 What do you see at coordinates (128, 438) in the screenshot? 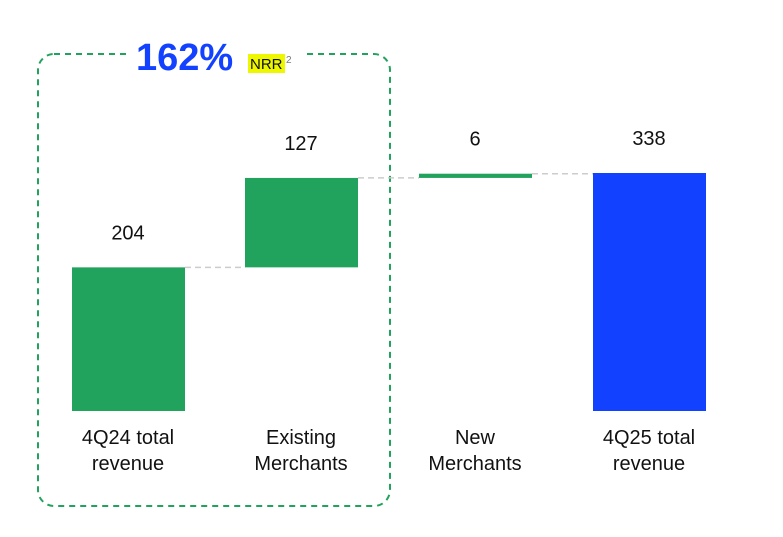
I see `category-label-0-line-0: 4Q24 total` at bounding box center [128, 438].